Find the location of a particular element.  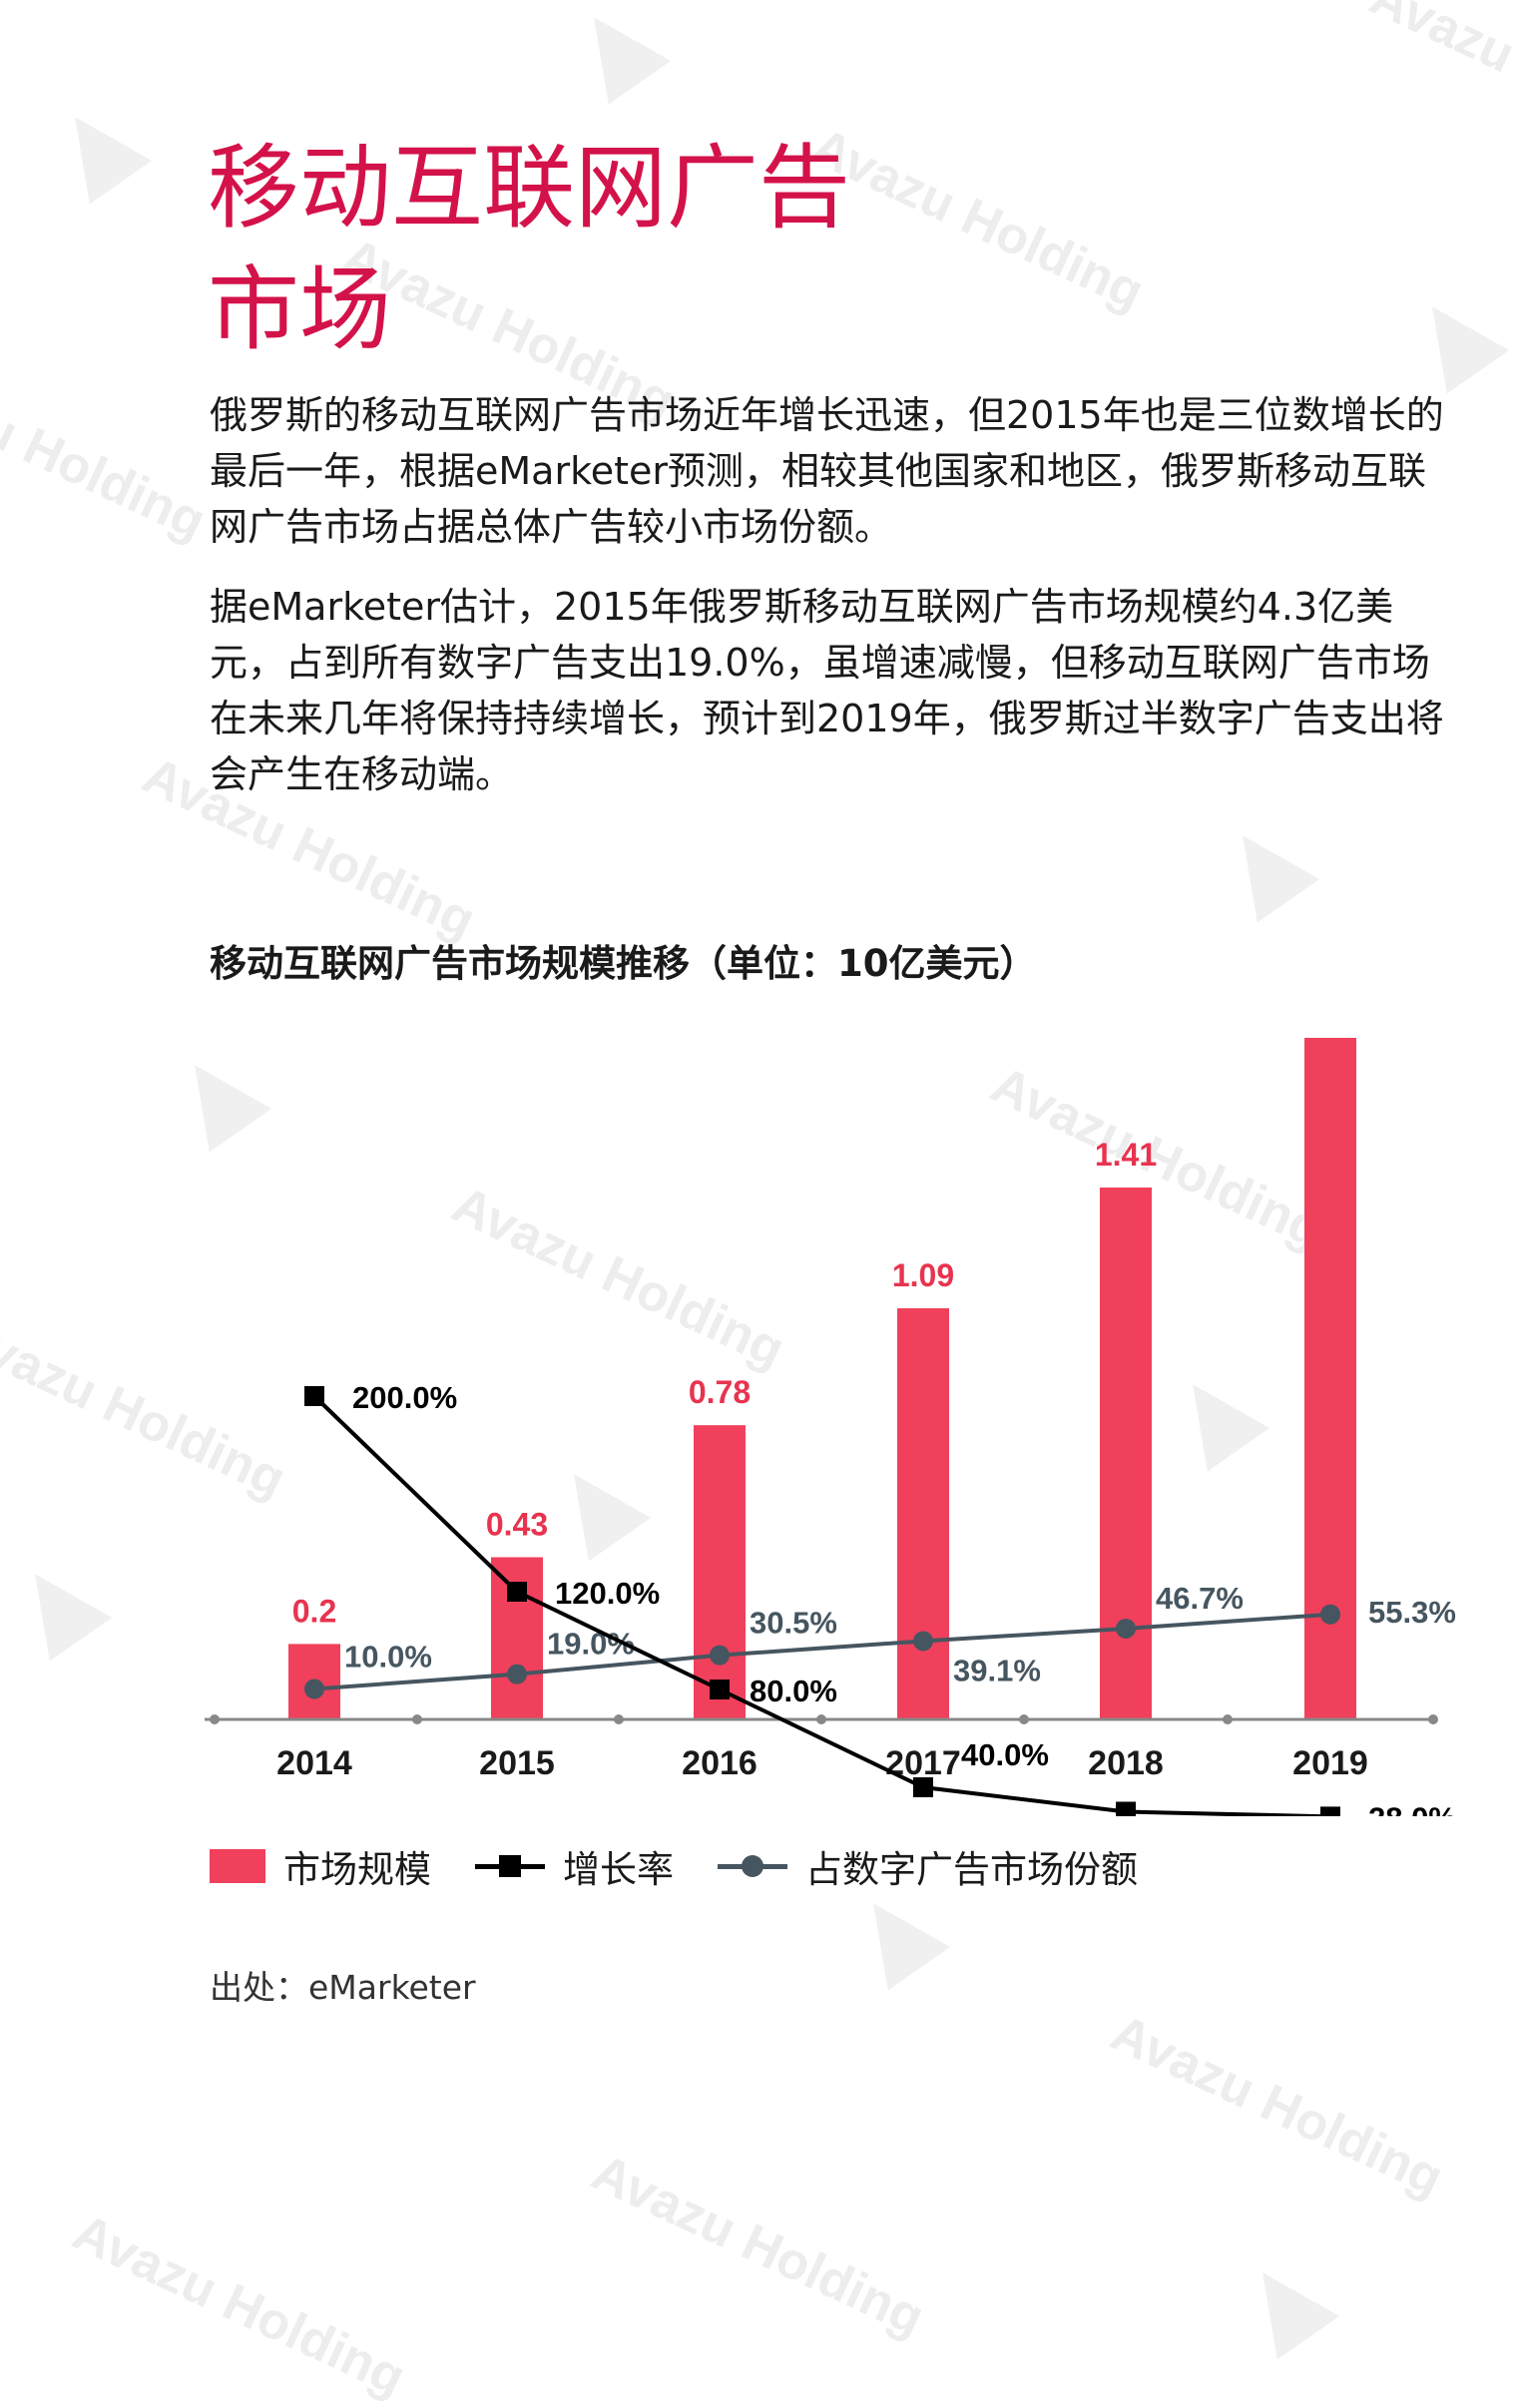

x-tick-label: 2015 is located at coordinates (517, 1763).